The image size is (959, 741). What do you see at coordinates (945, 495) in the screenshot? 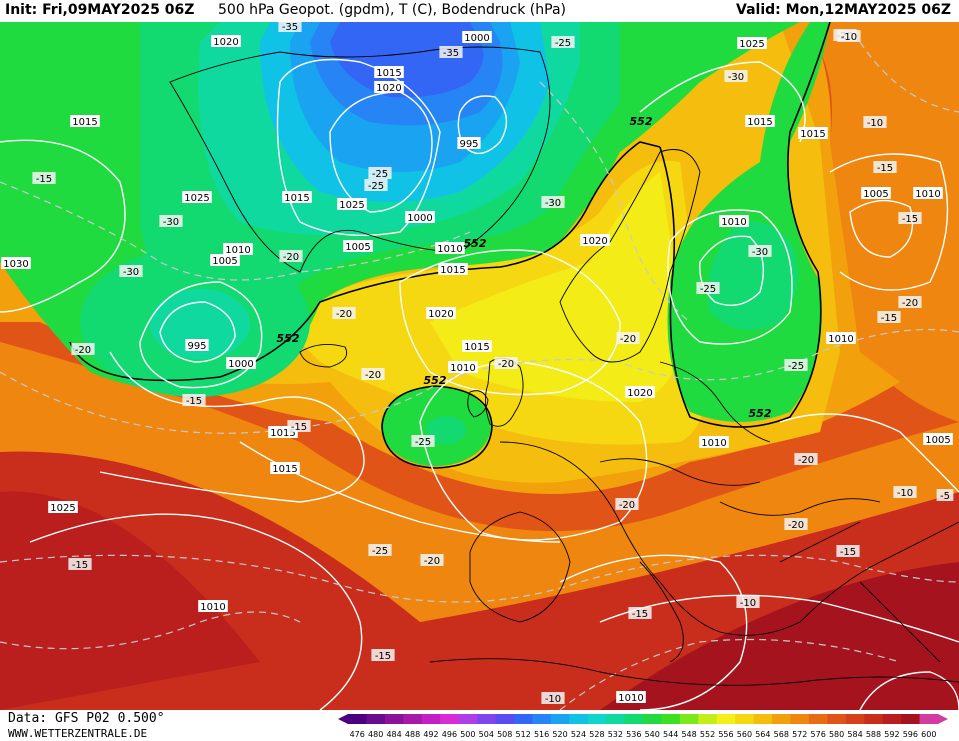
I see `temperature-label: -5` at bounding box center [945, 495].